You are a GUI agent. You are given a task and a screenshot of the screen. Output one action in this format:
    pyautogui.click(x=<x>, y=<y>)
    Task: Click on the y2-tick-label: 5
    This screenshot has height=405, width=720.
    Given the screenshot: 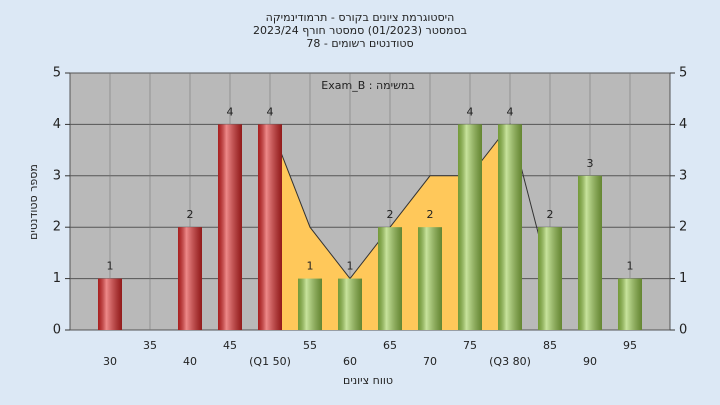 What is the action you would take?
    pyautogui.click(x=683, y=73)
    